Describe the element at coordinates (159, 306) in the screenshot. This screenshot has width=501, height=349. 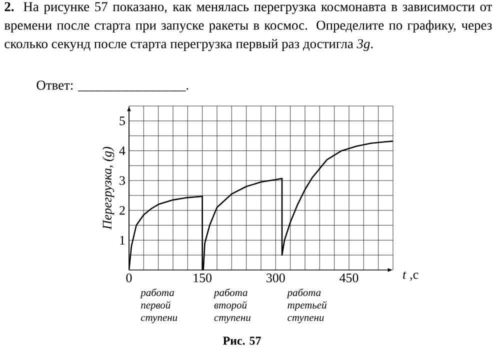
I see `text: работа первой ступени` at that location.